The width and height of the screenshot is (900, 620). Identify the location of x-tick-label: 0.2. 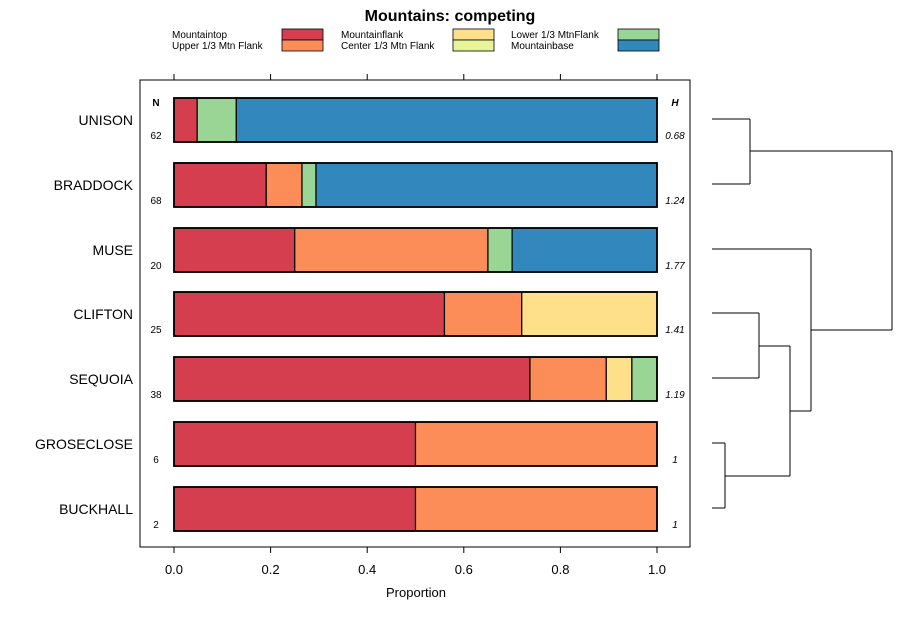
(271, 569).